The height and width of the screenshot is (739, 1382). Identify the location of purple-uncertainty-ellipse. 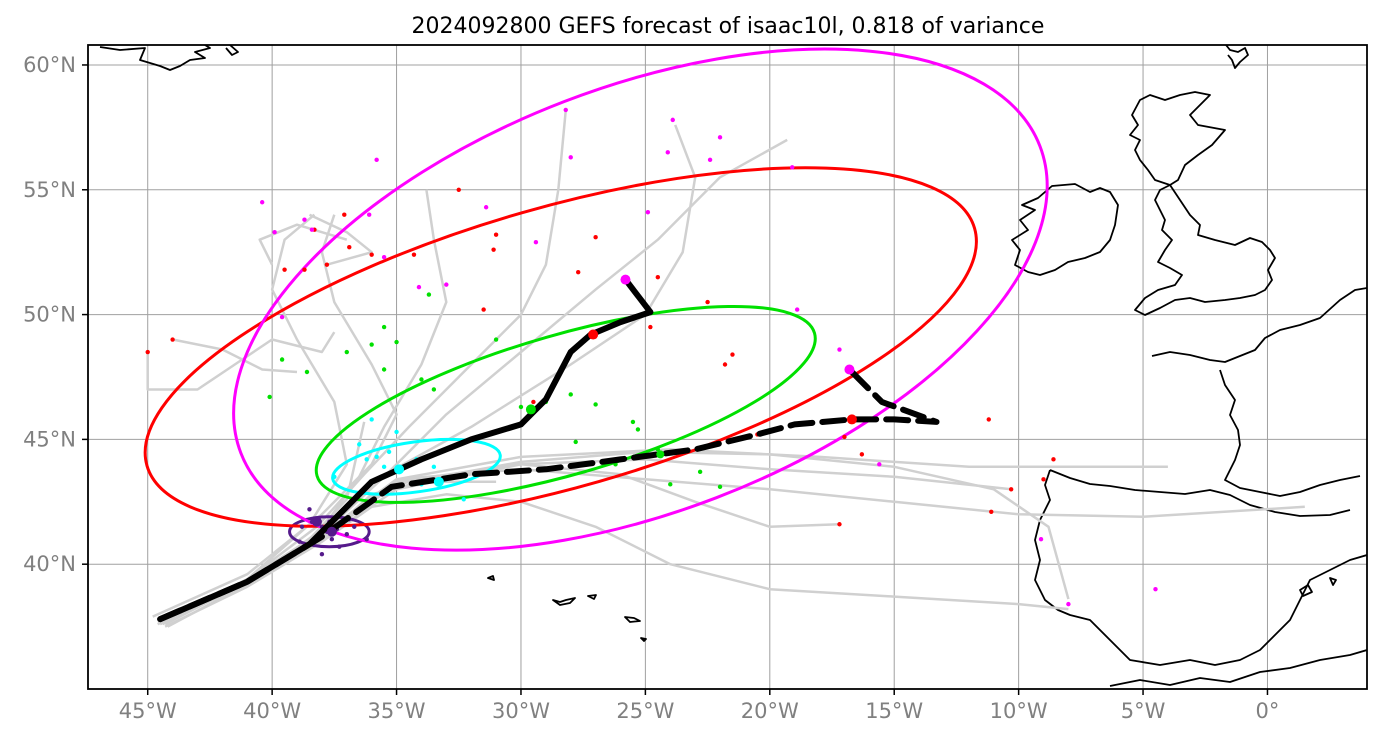
(329, 532).